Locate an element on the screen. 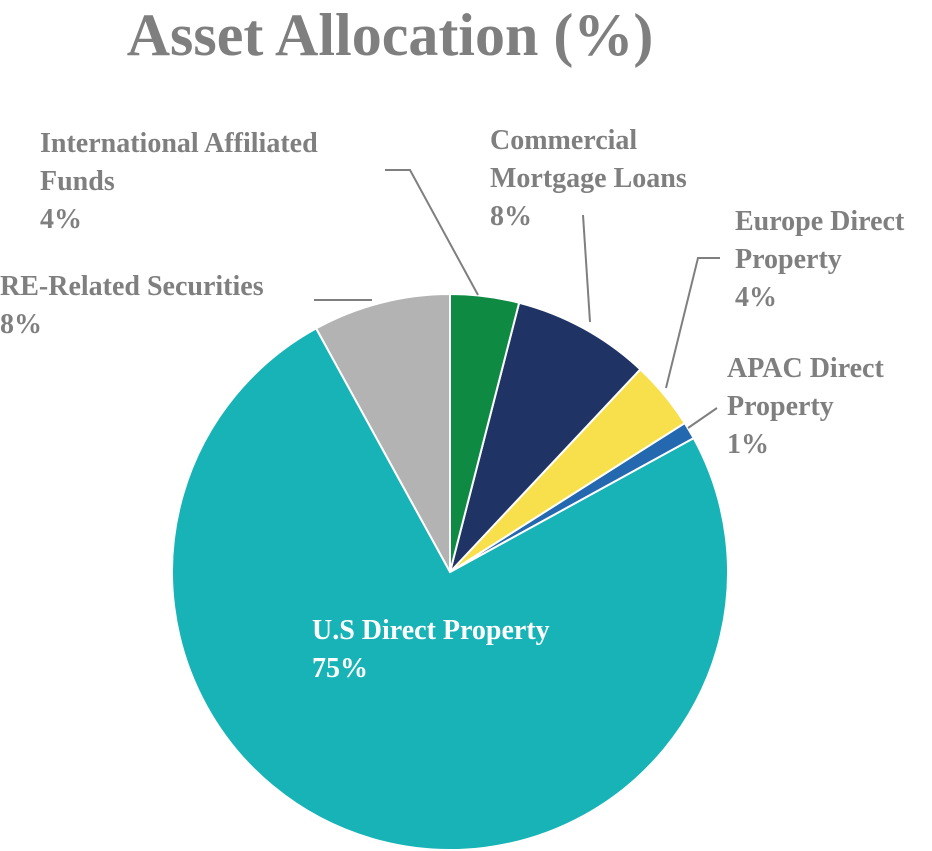 The width and height of the screenshot is (932, 851). slice-label: U.S Direct Property 75% is located at coordinates (472, 650).